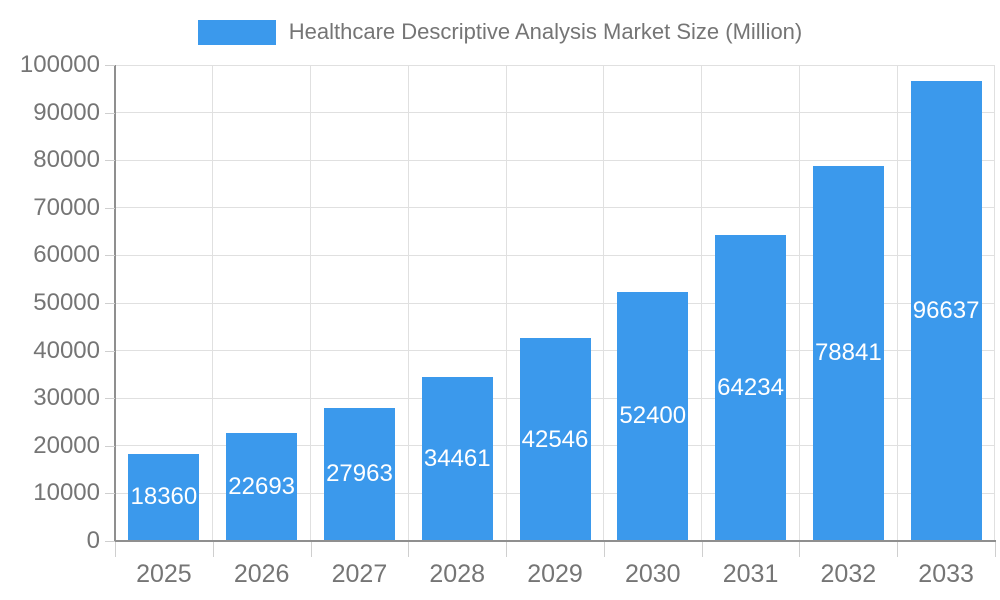 The width and height of the screenshot is (1000, 600). What do you see at coordinates (66, 398) in the screenshot?
I see `y-tick-label: 30000` at bounding box center [66, 398].